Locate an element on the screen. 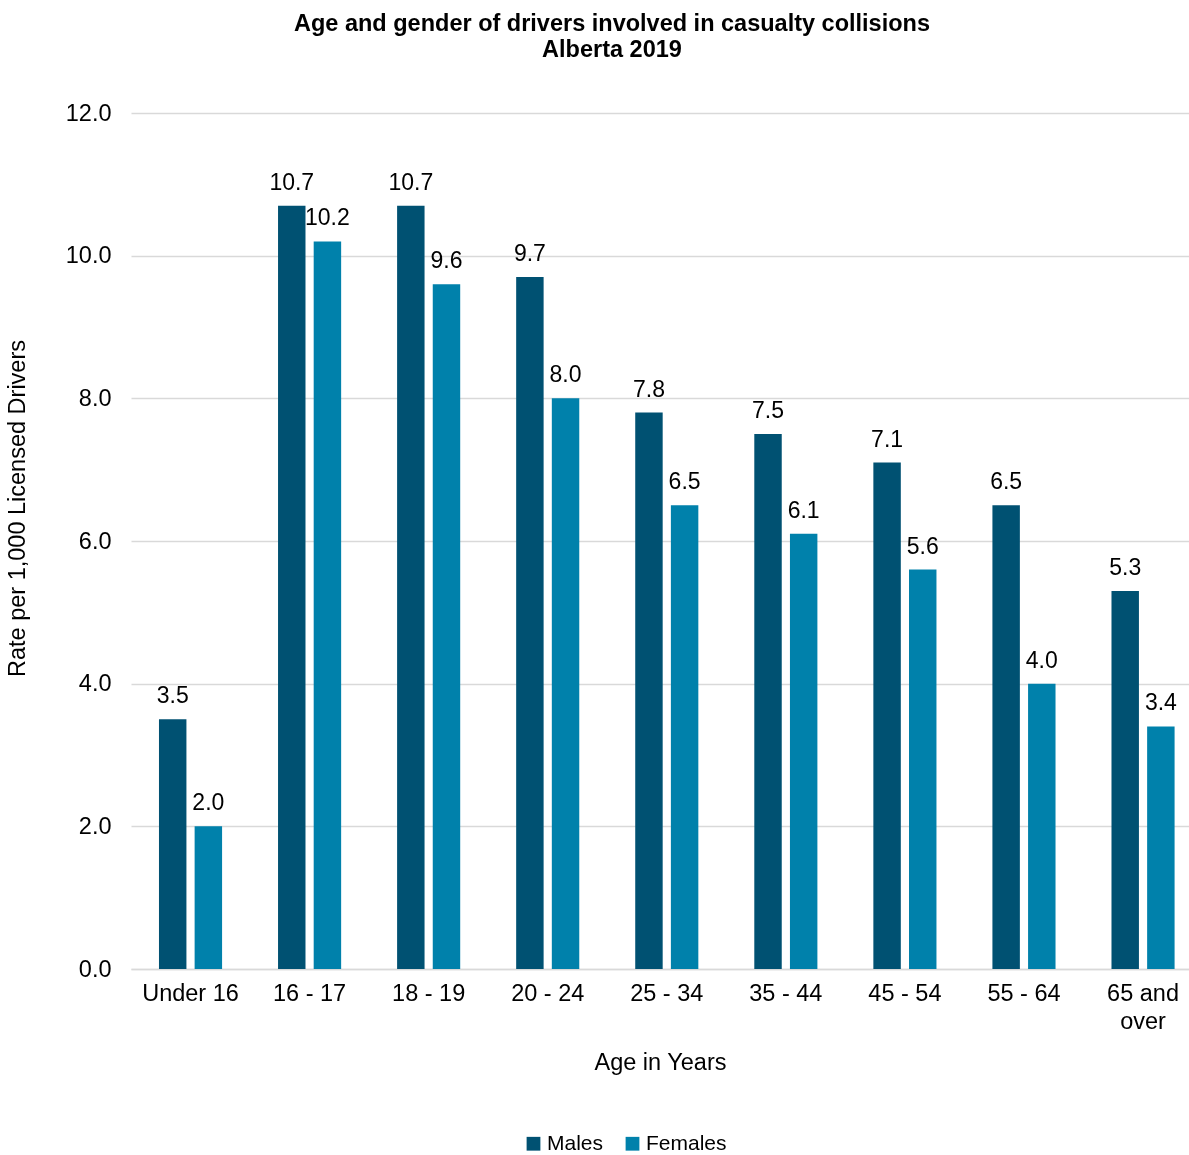 The image size is (1189, 1155). y-tick-label: 6.0 is located at coordinates (95, 540).